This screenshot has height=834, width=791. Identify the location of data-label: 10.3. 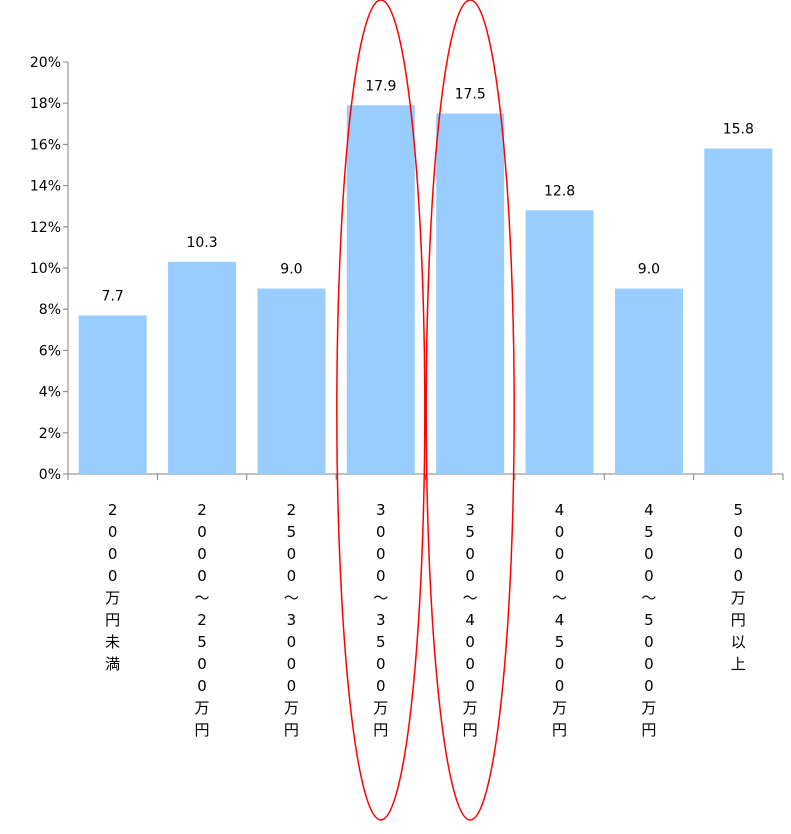
(201, 243).